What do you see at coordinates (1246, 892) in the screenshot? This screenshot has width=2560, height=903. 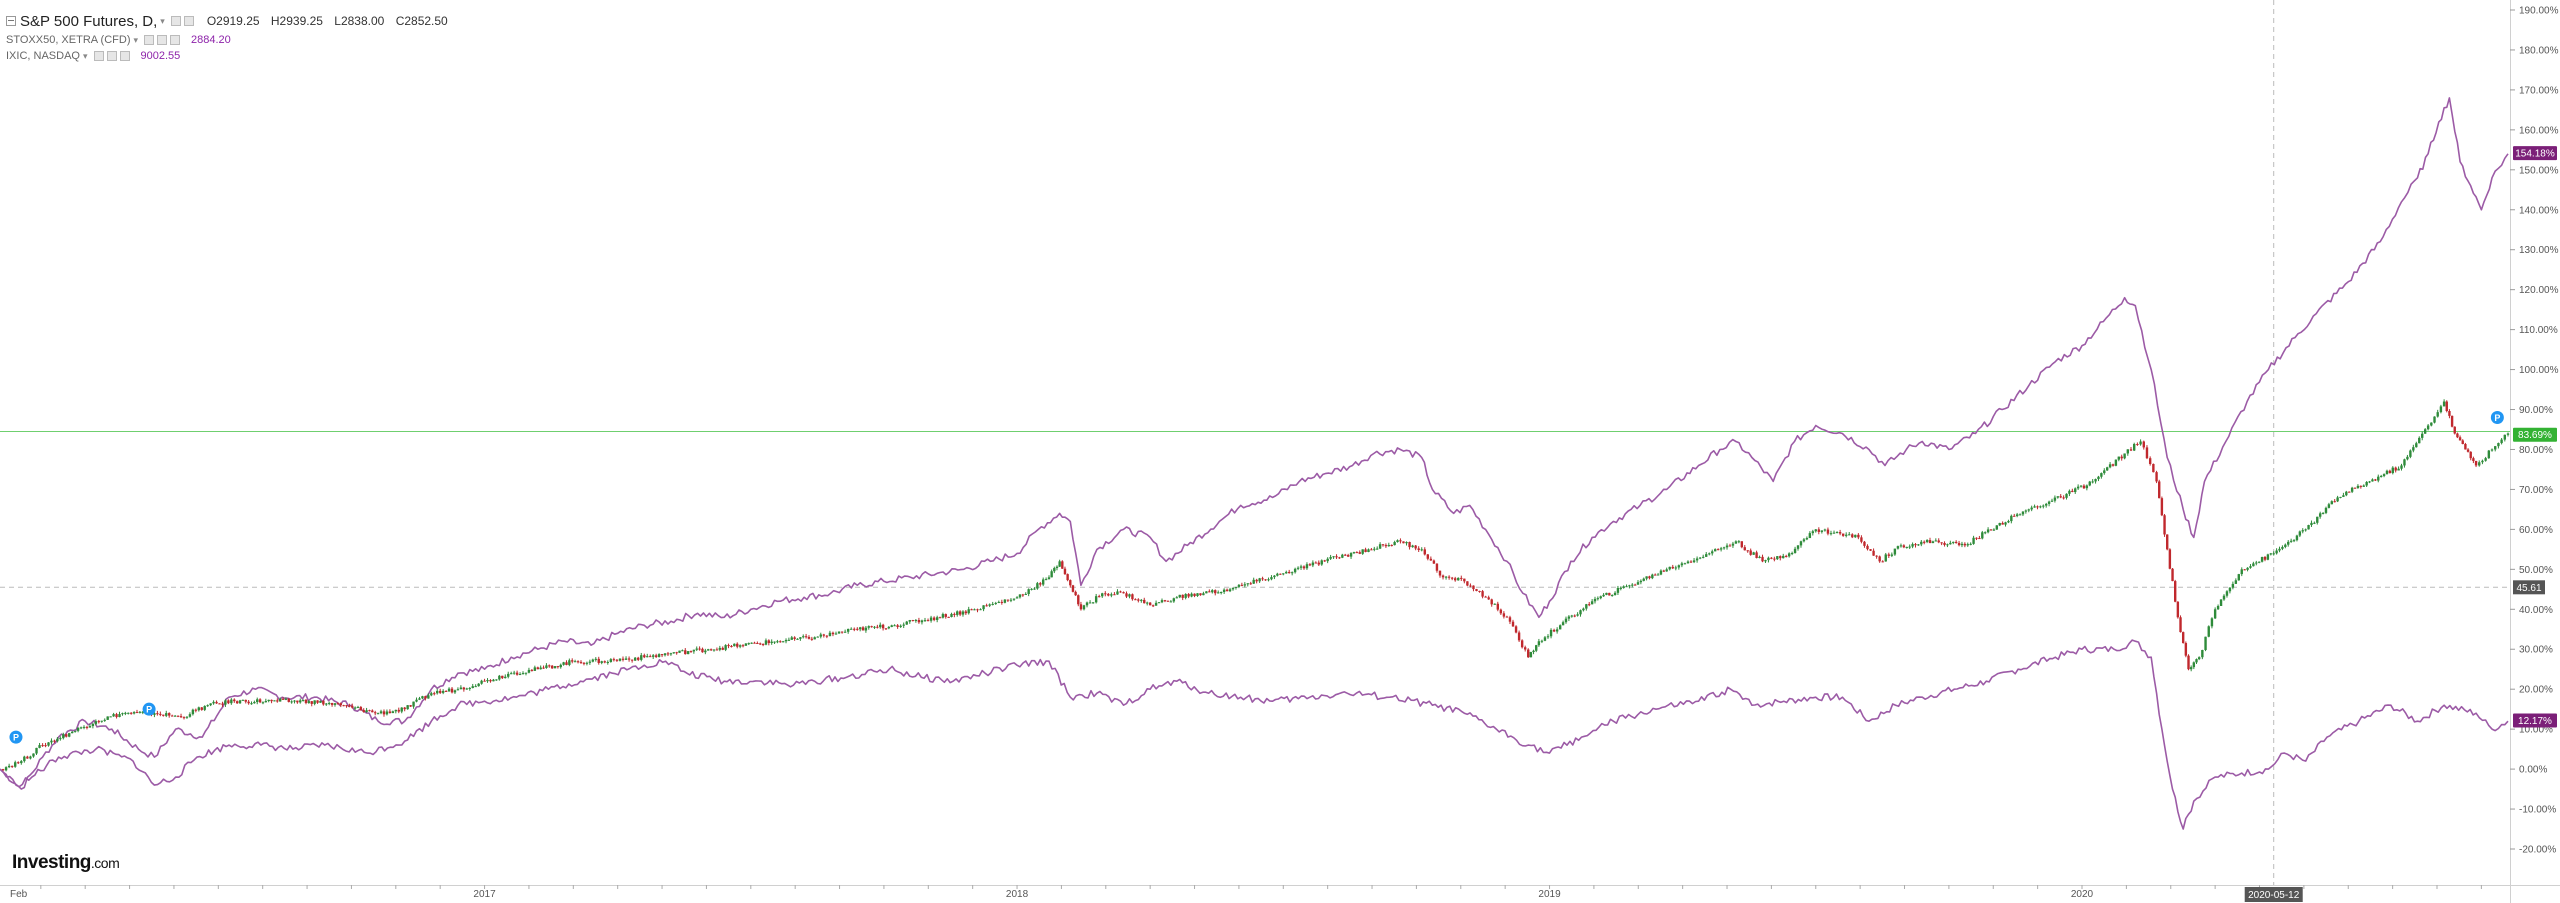 I see `x-axis: Feb 2017 2018 2019 2020` at bounding box center [1246, 892].